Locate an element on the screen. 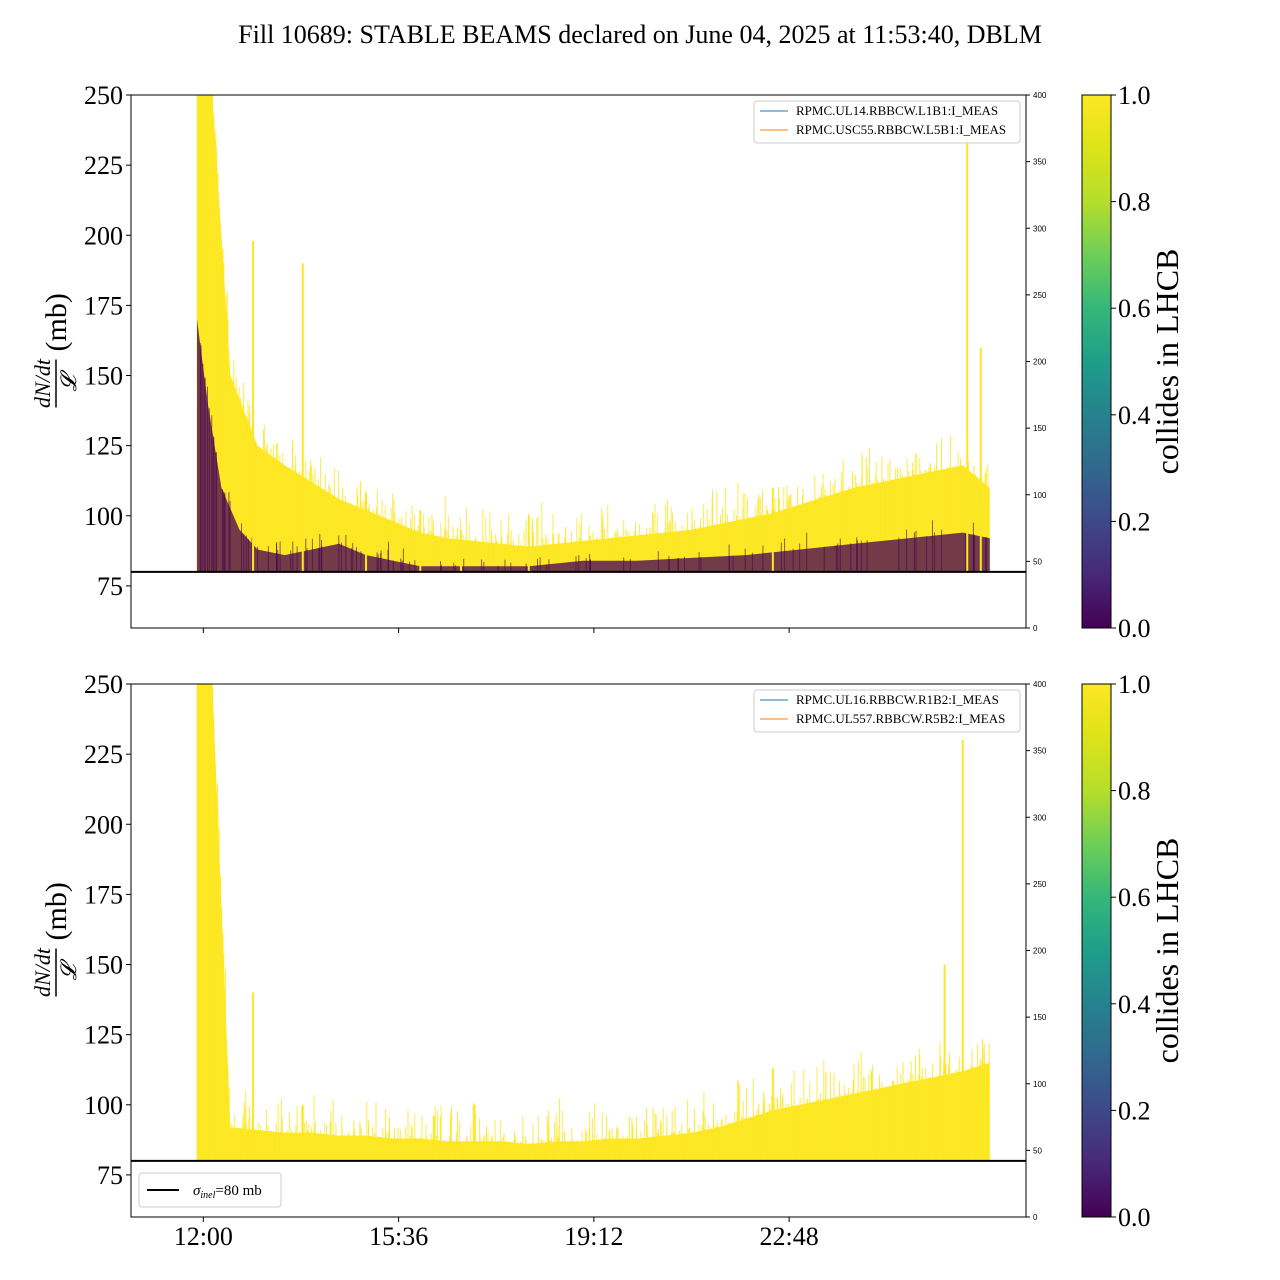 This screenshot has height=1280, width=1280. legend-entry: RPMC.UL557.RBBCW.R5B2:I_MEAS is located at coordinates (900, 718).